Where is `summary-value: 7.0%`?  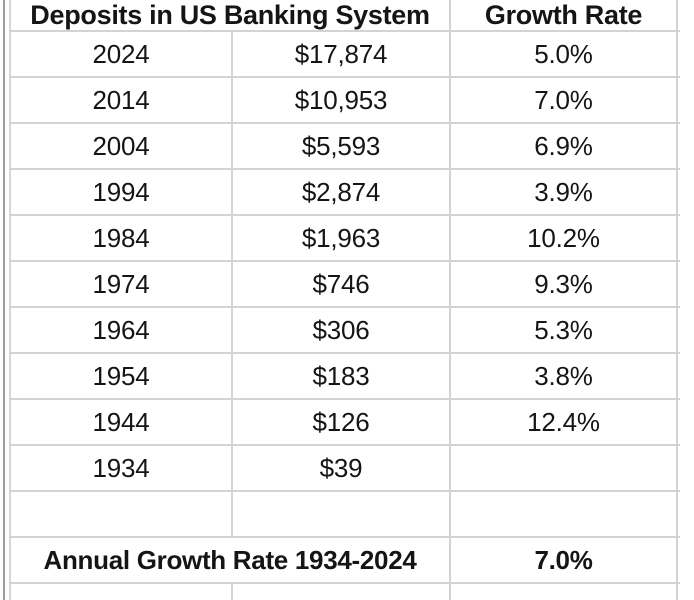
summary-value: 7.0% is located at coordinates (564, 560).